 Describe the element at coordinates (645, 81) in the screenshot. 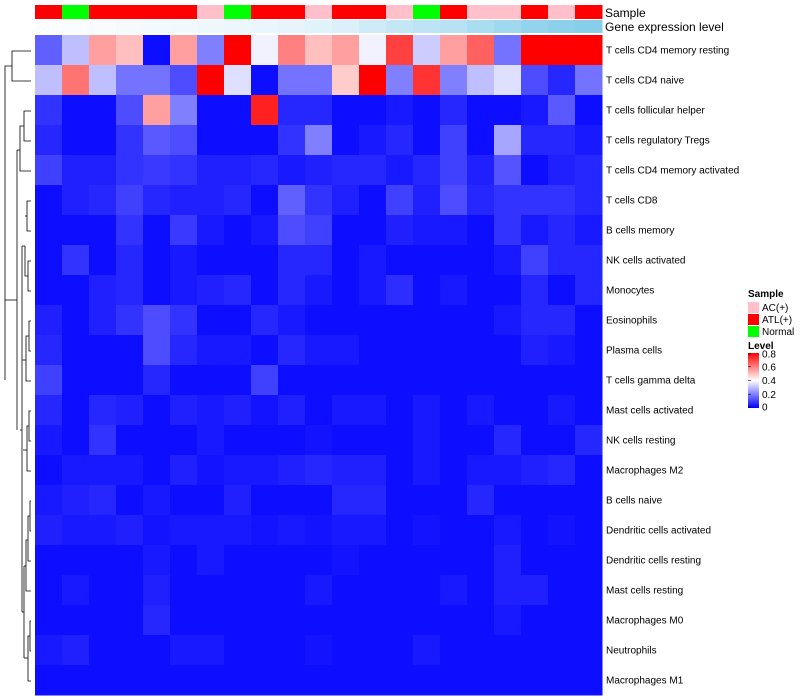

I see `row-label: T cells CD4 naive` at that location.